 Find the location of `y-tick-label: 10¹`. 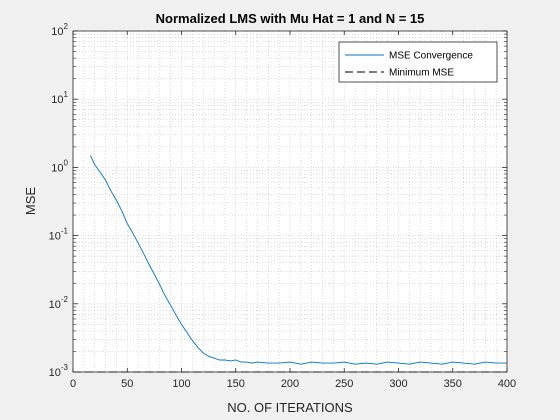

y-tick-label: 10¹ is located at coordinates (59, 98).